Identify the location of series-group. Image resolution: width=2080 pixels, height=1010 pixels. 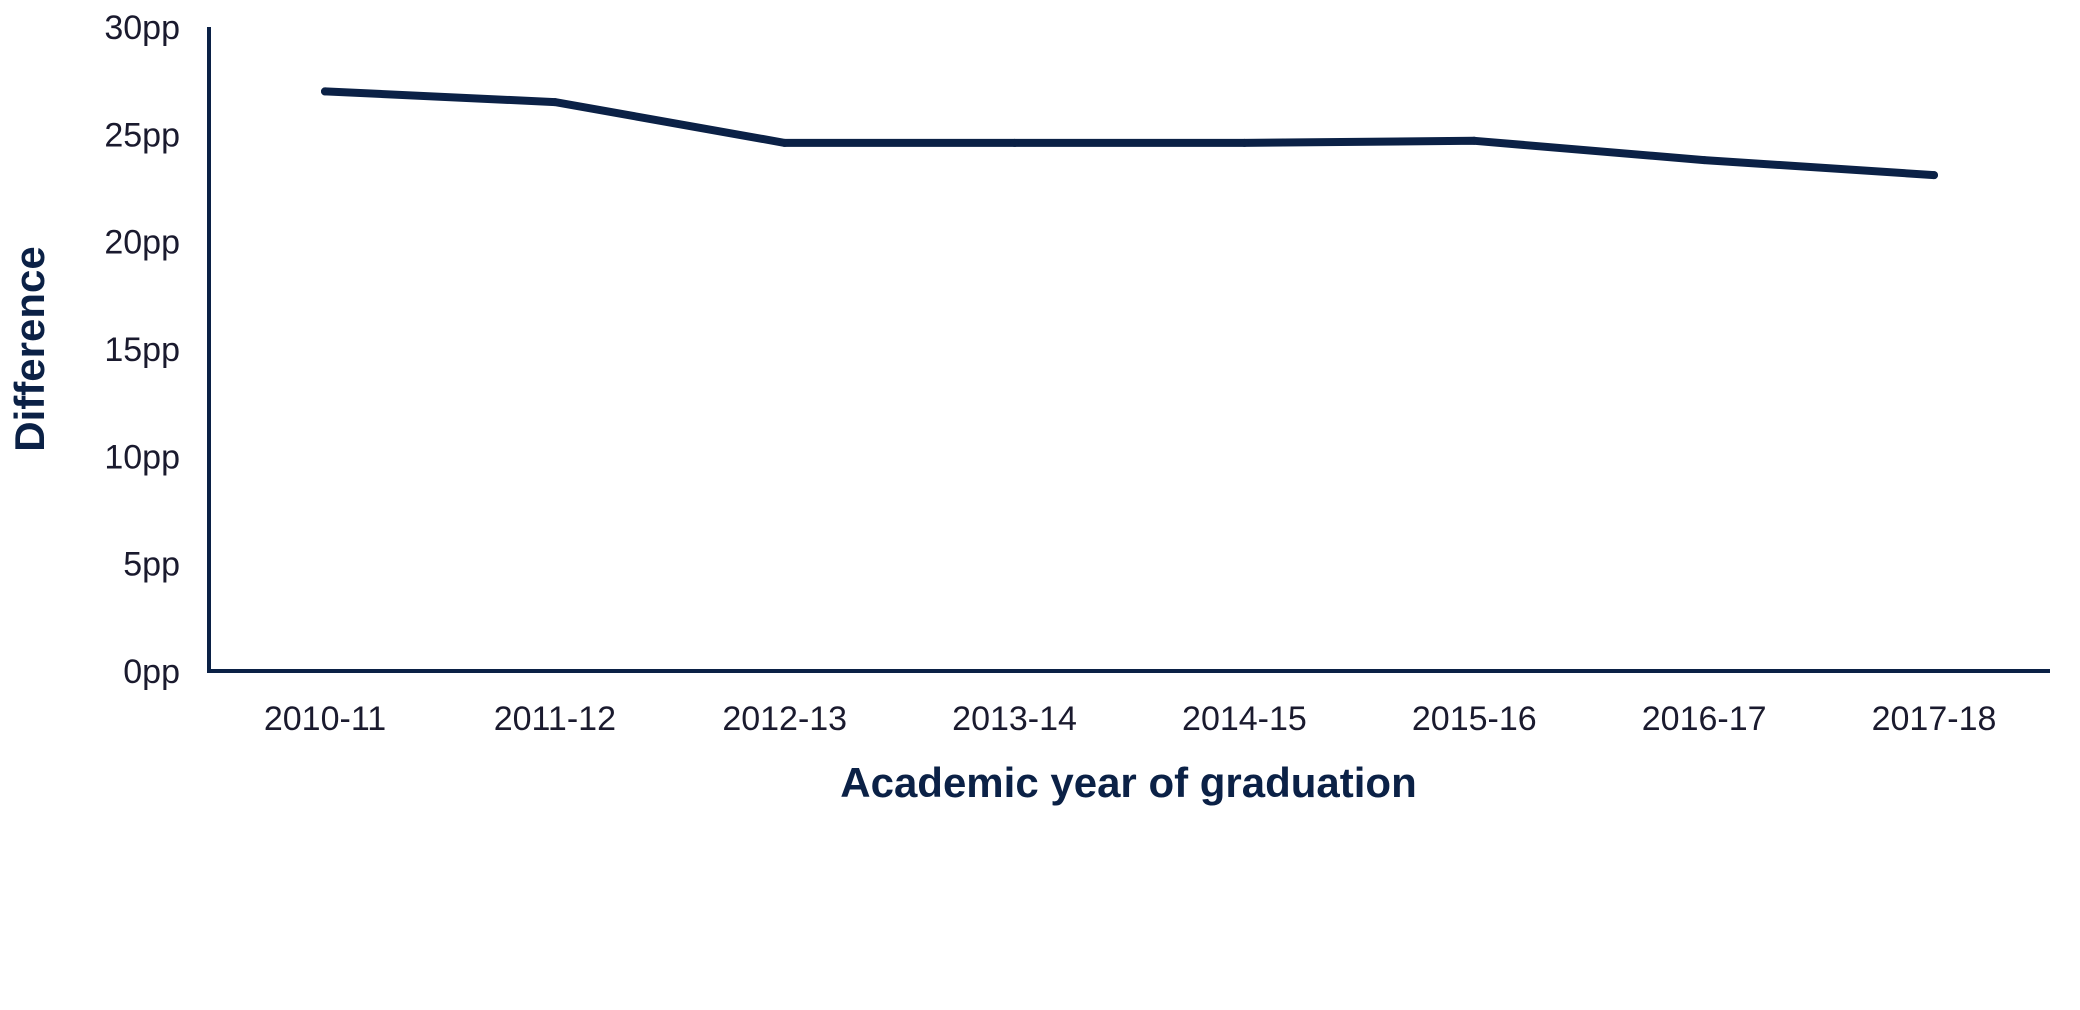
(1129, 133).